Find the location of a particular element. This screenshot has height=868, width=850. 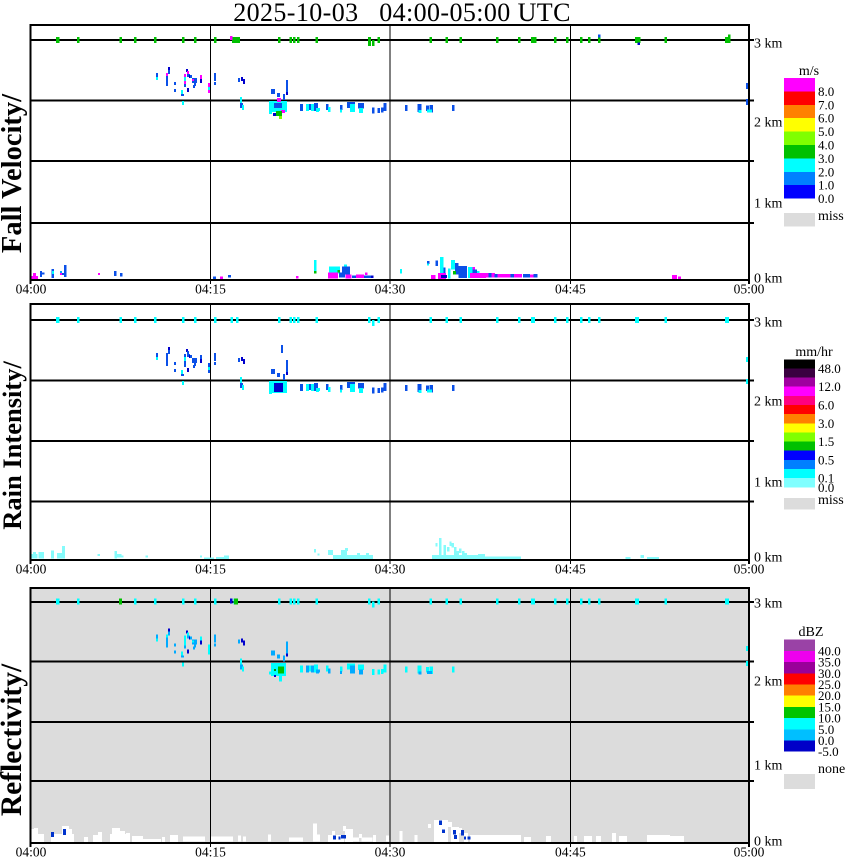

svg-text: 2025-10-03 04:00-05:00 UTC is located at coordinates (402, 13).